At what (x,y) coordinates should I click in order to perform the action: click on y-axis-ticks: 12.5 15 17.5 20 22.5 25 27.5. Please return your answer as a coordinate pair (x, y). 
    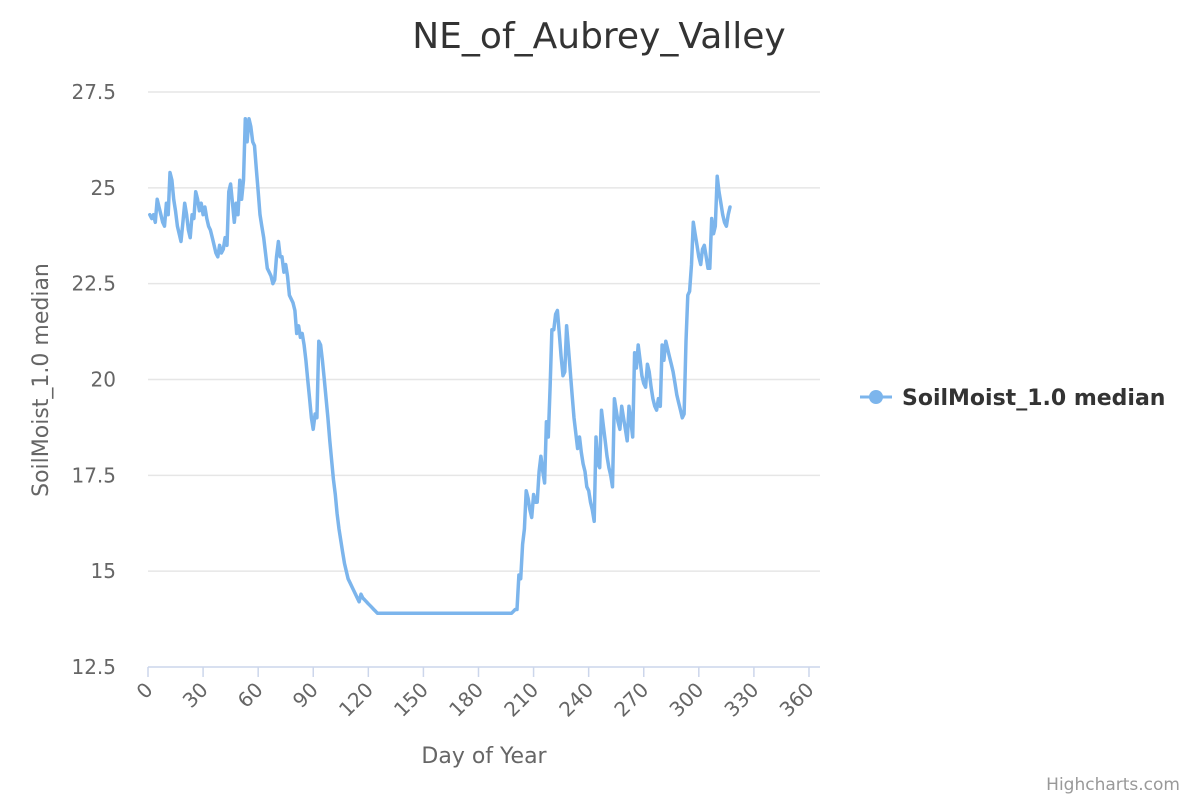
    Looking at the image, I should click on (93, 379).